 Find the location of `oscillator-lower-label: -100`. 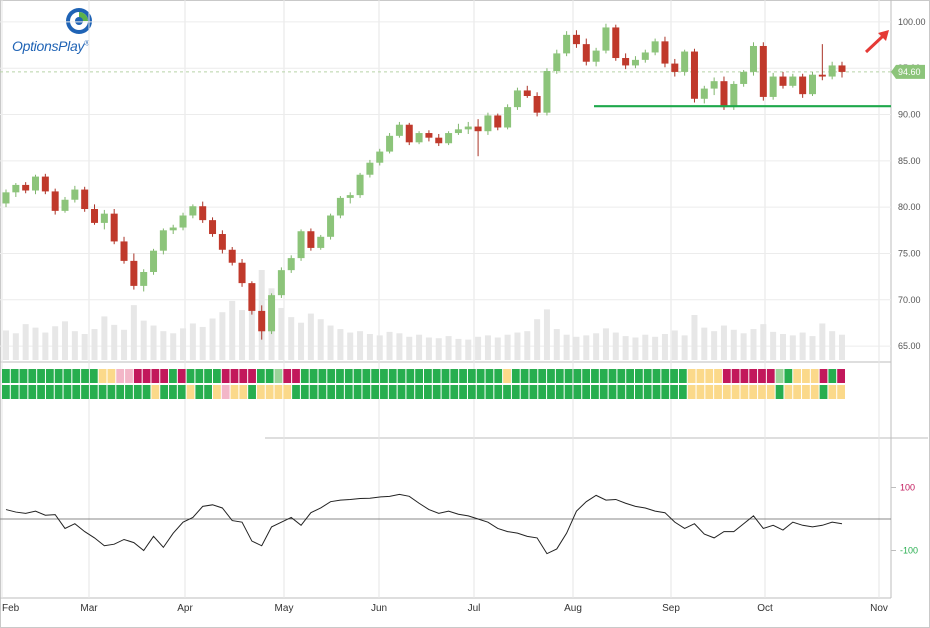

oscillator-lower-label: -100 is located at coordinates (909, 551).